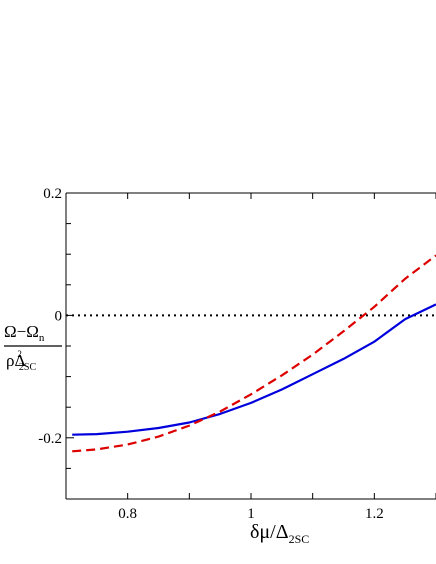 Image resolution: width=436 pixels, height=564 pixels. What do you see at coordinates (127, 514) in the screenshot?
I see `x-tick-label-0: 0.8` at bounding box center [127, 514].